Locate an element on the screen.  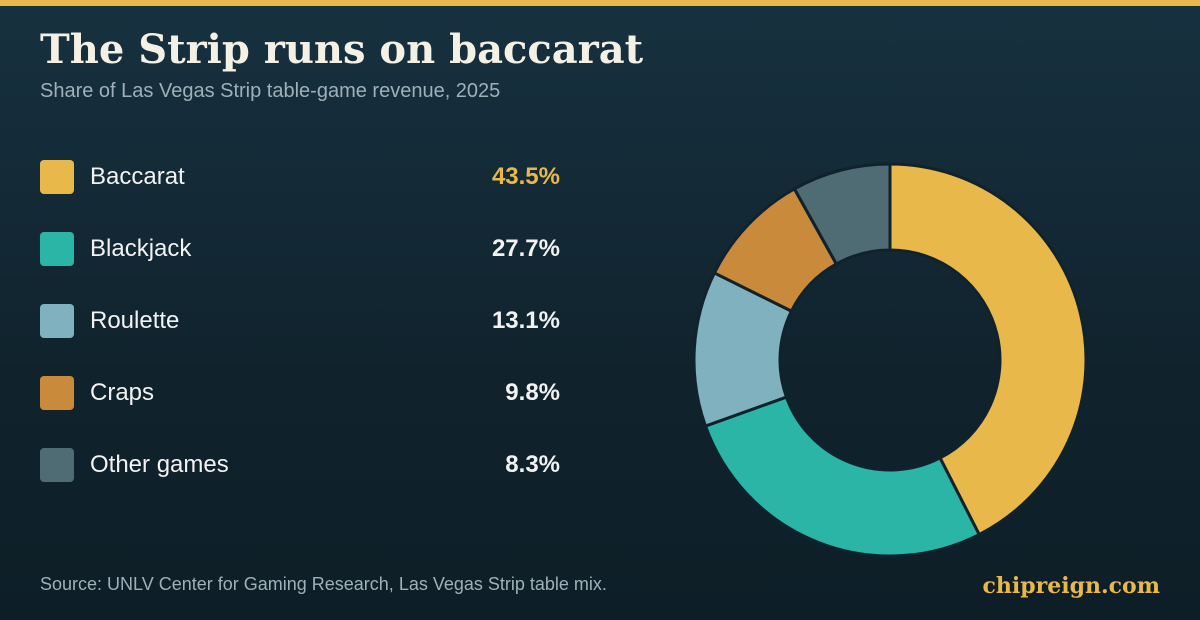
legend-swatch-craps is located at coordinates (57, 393).